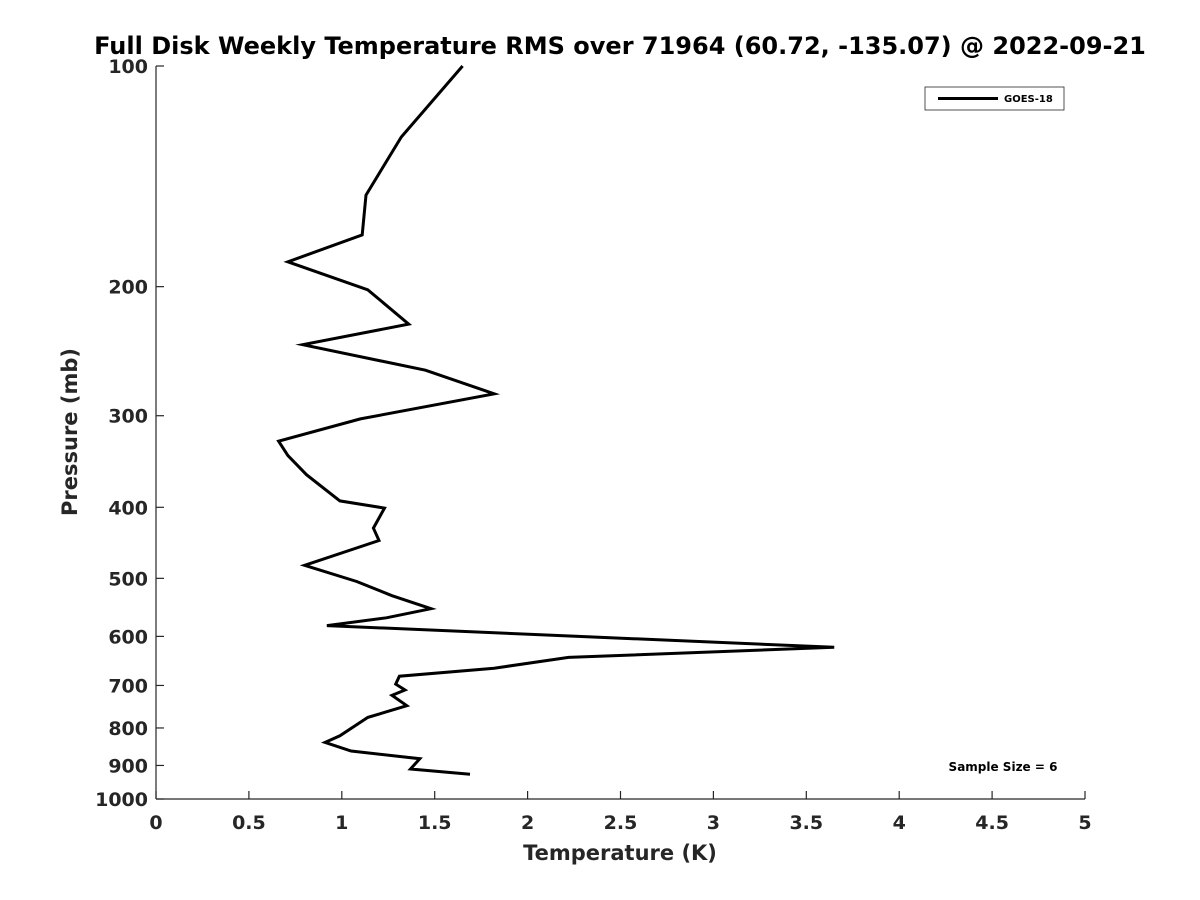 The image size is (1200, 900). What do you see at coordinates (121, 800) in the screenshot?
I see `y-tick-label: 1000` at bounding box center [121, 800].